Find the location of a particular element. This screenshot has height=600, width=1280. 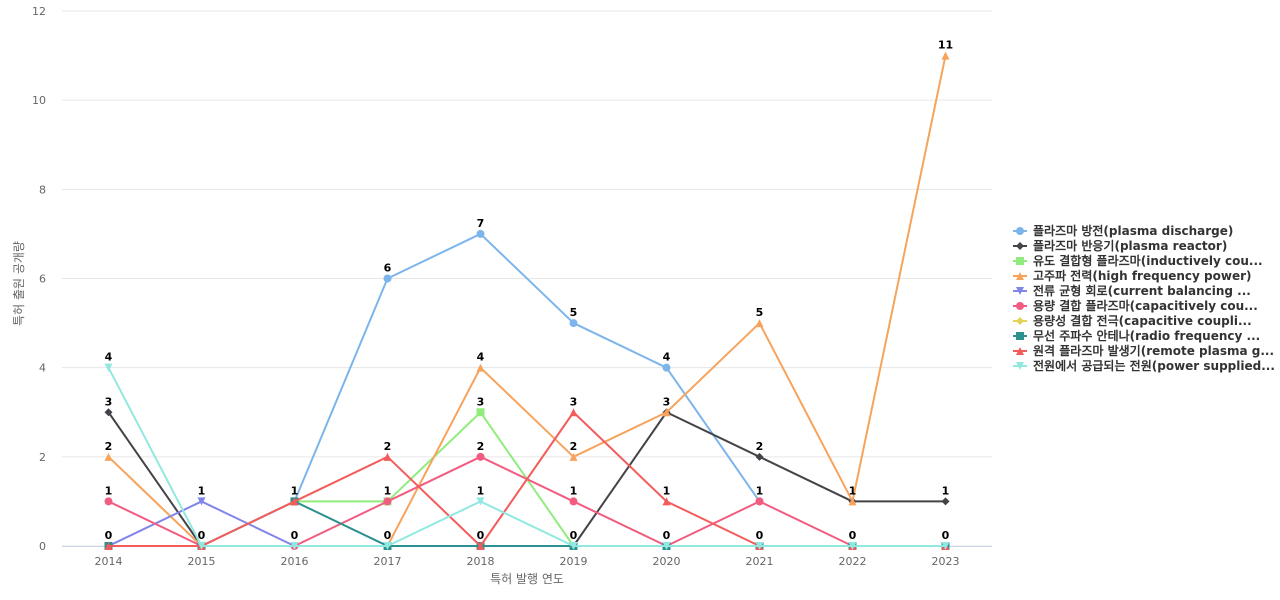

x-tick-label: 2020 is located at coordinates (667, 561).